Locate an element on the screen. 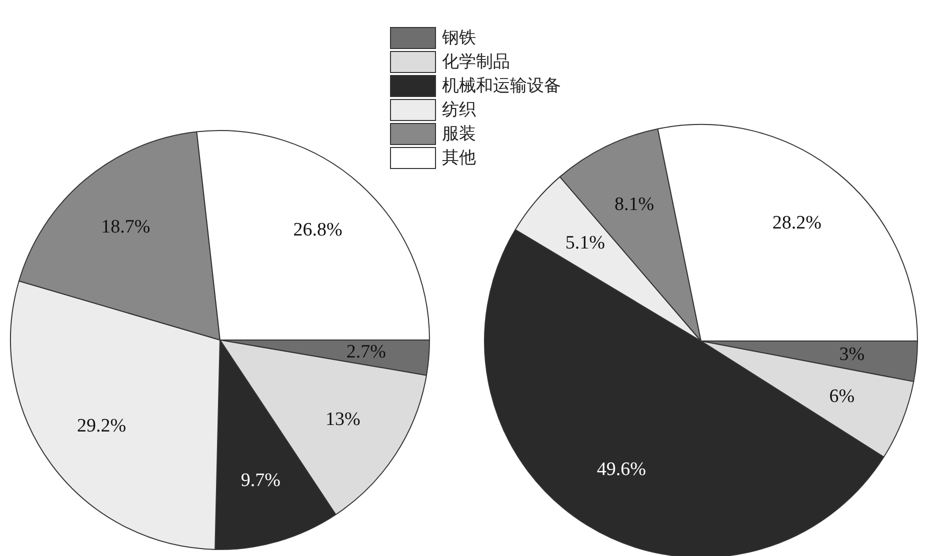 Image resolution: width=933 pixels, height=556 pixels. data-label: 29.2% is located at coordinates (101, 425).